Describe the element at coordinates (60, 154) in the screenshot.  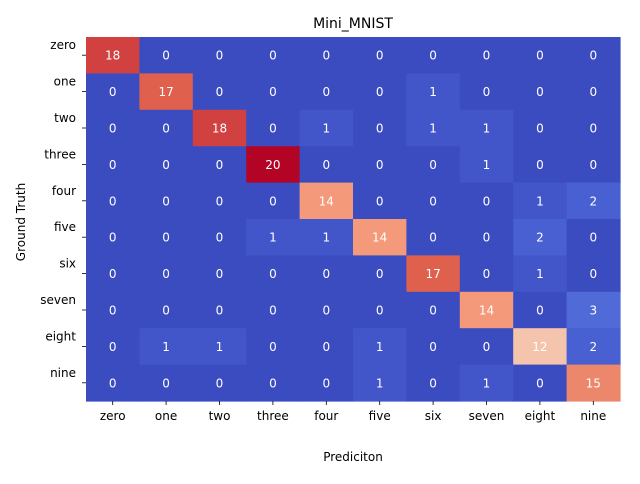
I see `y-tick-label: three` at that location.